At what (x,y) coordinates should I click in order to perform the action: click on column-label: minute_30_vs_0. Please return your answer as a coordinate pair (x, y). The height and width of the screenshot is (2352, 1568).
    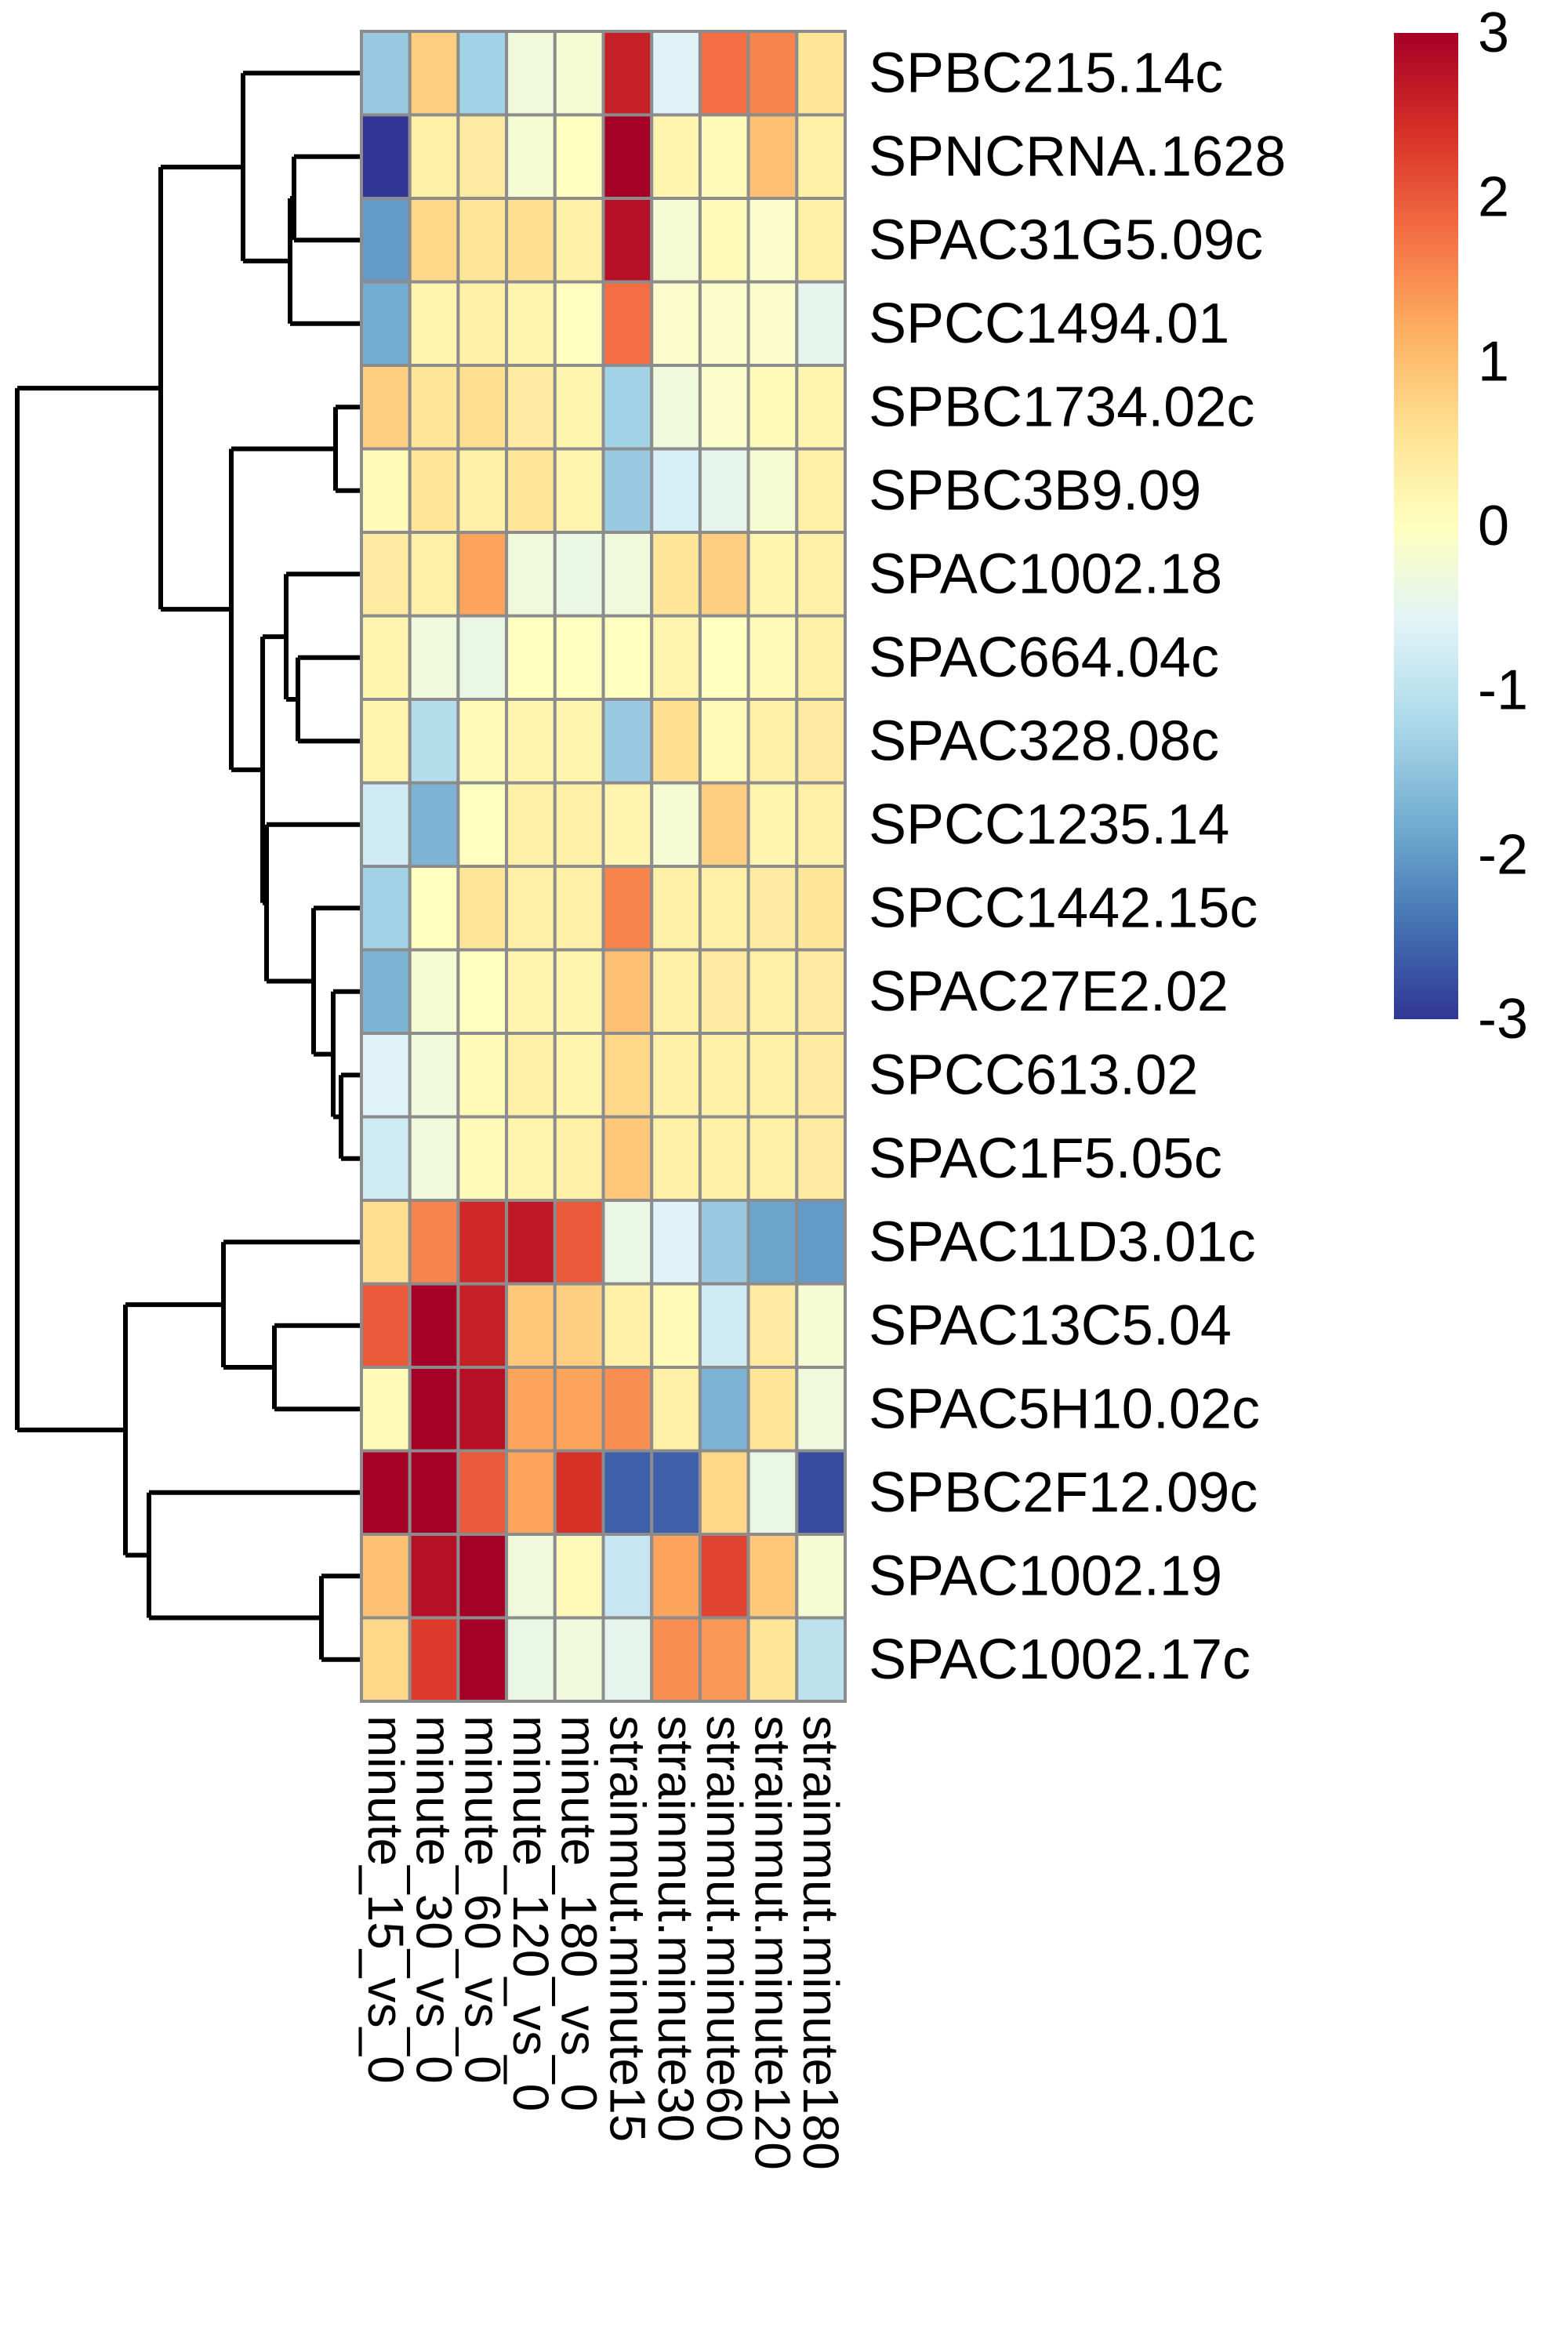
    Looking at the image, I should click on (434, 1899).